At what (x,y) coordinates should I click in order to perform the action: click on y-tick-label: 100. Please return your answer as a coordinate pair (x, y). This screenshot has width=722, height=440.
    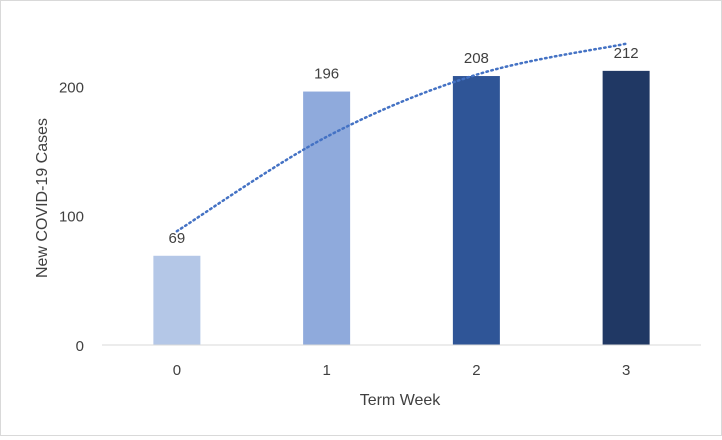
    Looking at the image, I should click on (71, 217).